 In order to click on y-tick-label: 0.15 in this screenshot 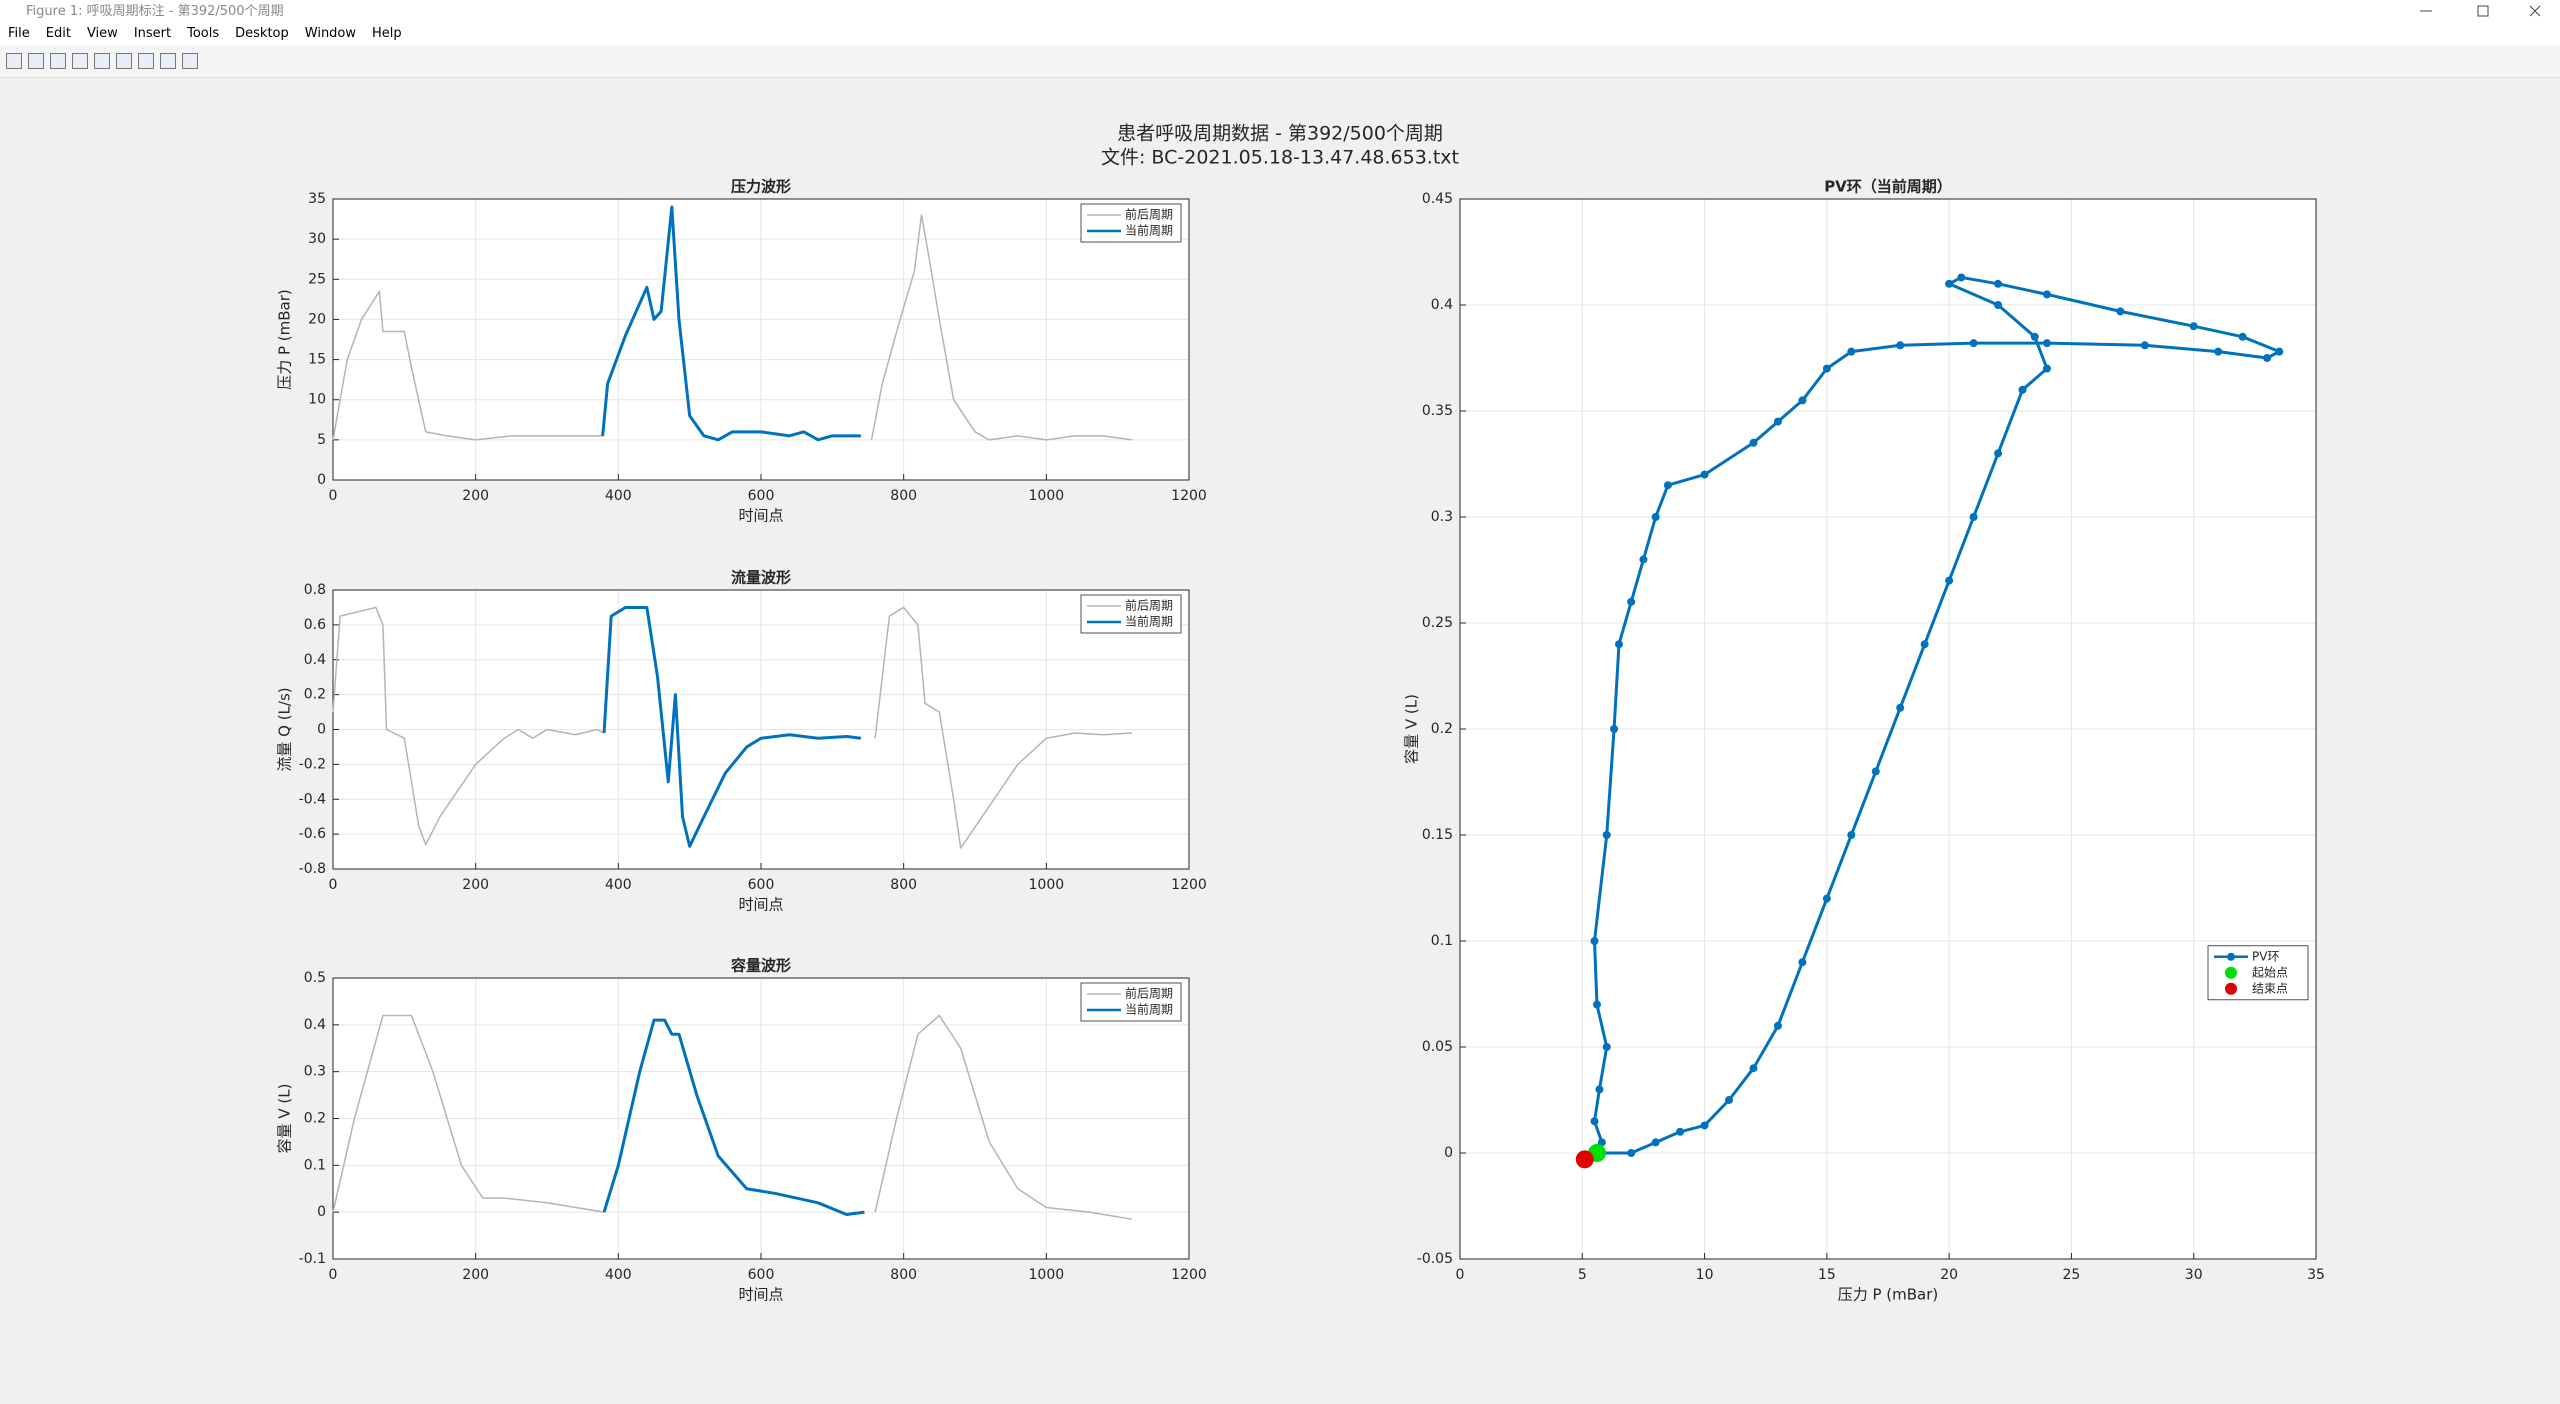, I will do `click(1437, 835)`.